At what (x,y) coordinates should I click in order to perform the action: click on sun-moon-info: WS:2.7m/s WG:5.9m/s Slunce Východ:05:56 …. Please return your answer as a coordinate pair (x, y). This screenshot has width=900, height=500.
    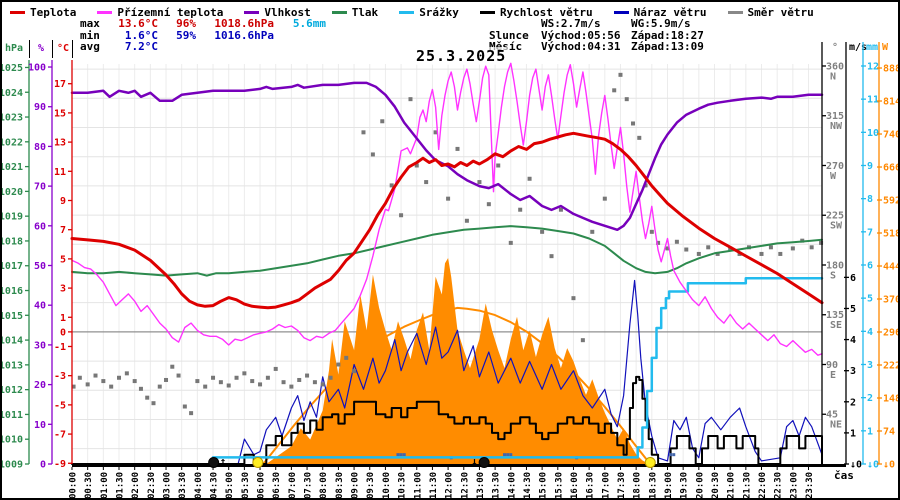
    Looking at the image, I should click on (605, 35).